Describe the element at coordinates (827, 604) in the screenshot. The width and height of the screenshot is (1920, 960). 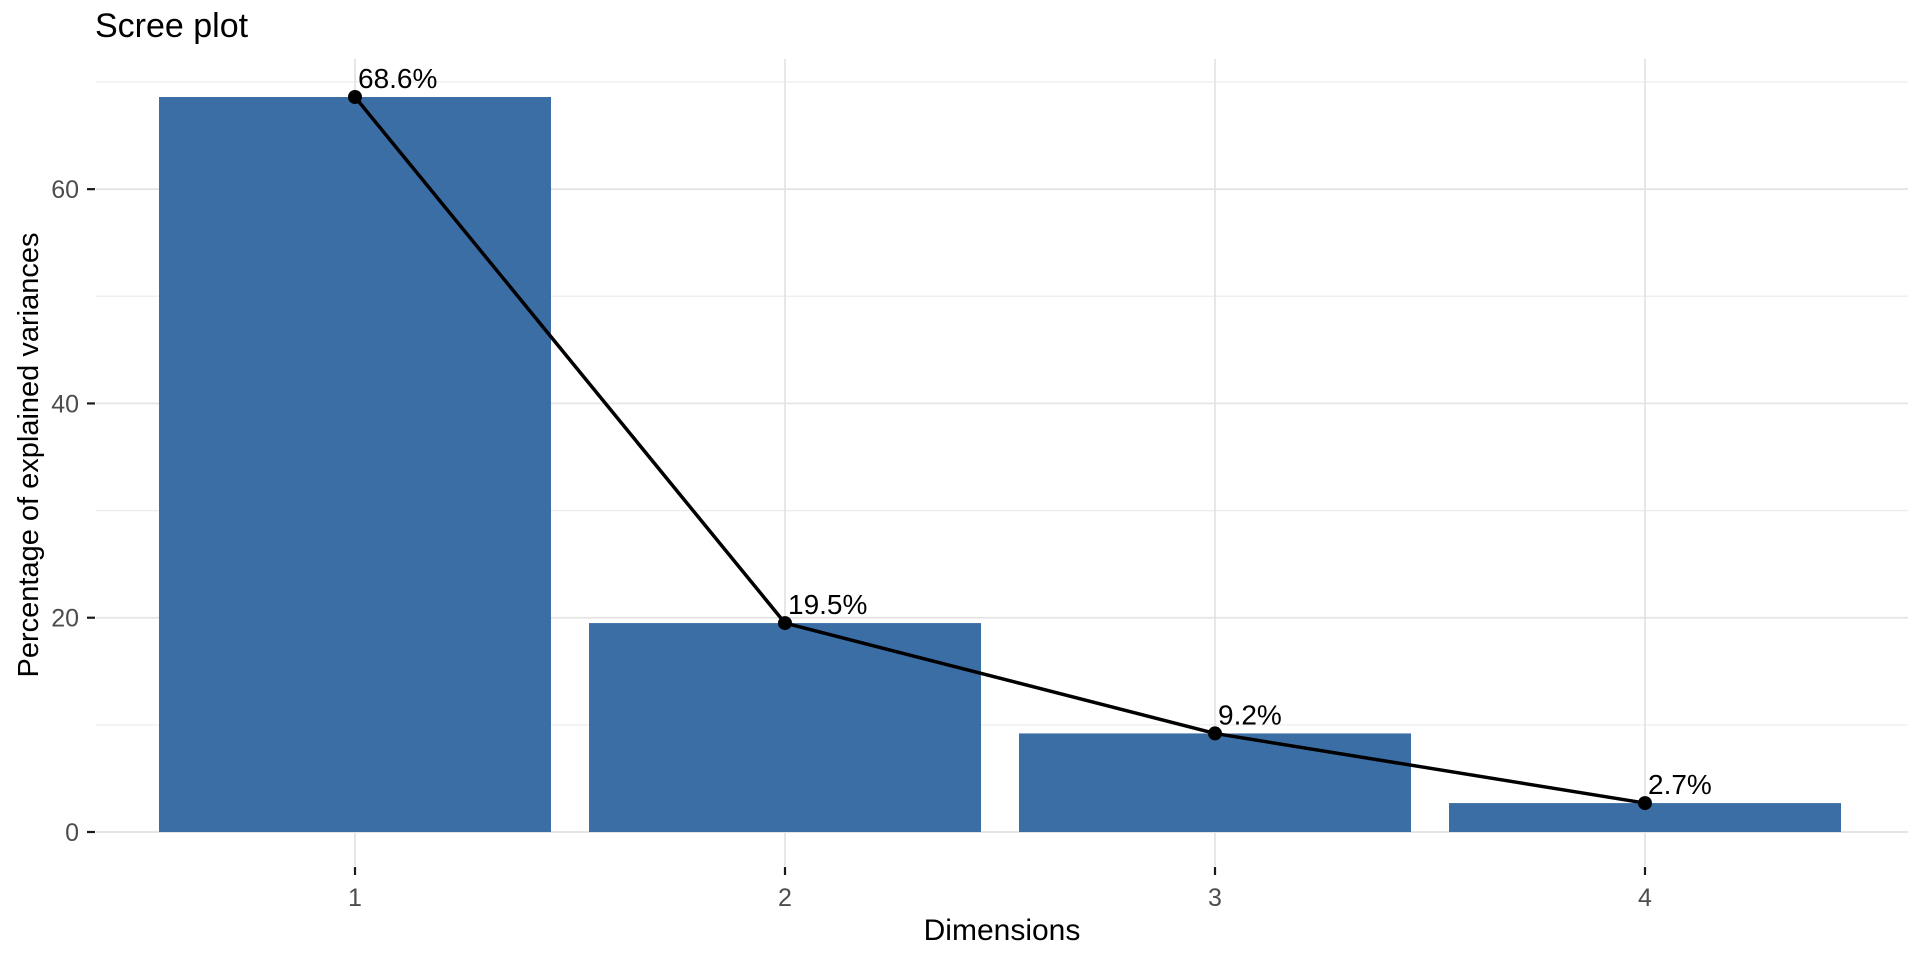
I see `data-point-label: 19.5%` at that location.